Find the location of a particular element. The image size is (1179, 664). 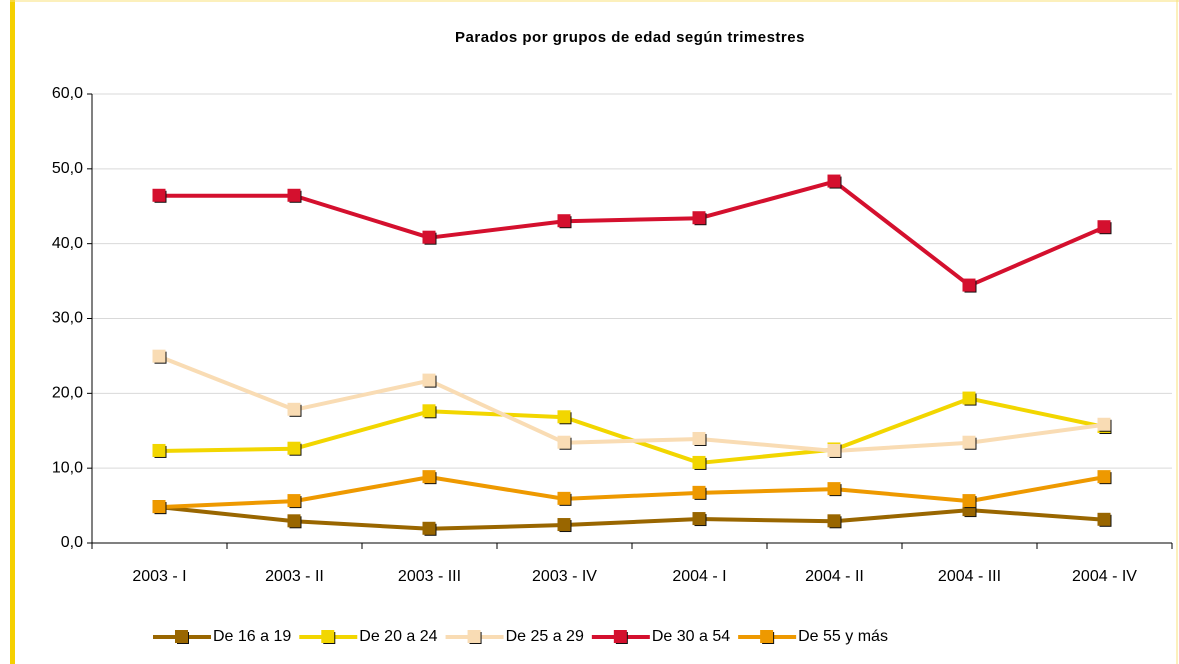

legend-label: De 55 y más is located at coordinates (843, 636).